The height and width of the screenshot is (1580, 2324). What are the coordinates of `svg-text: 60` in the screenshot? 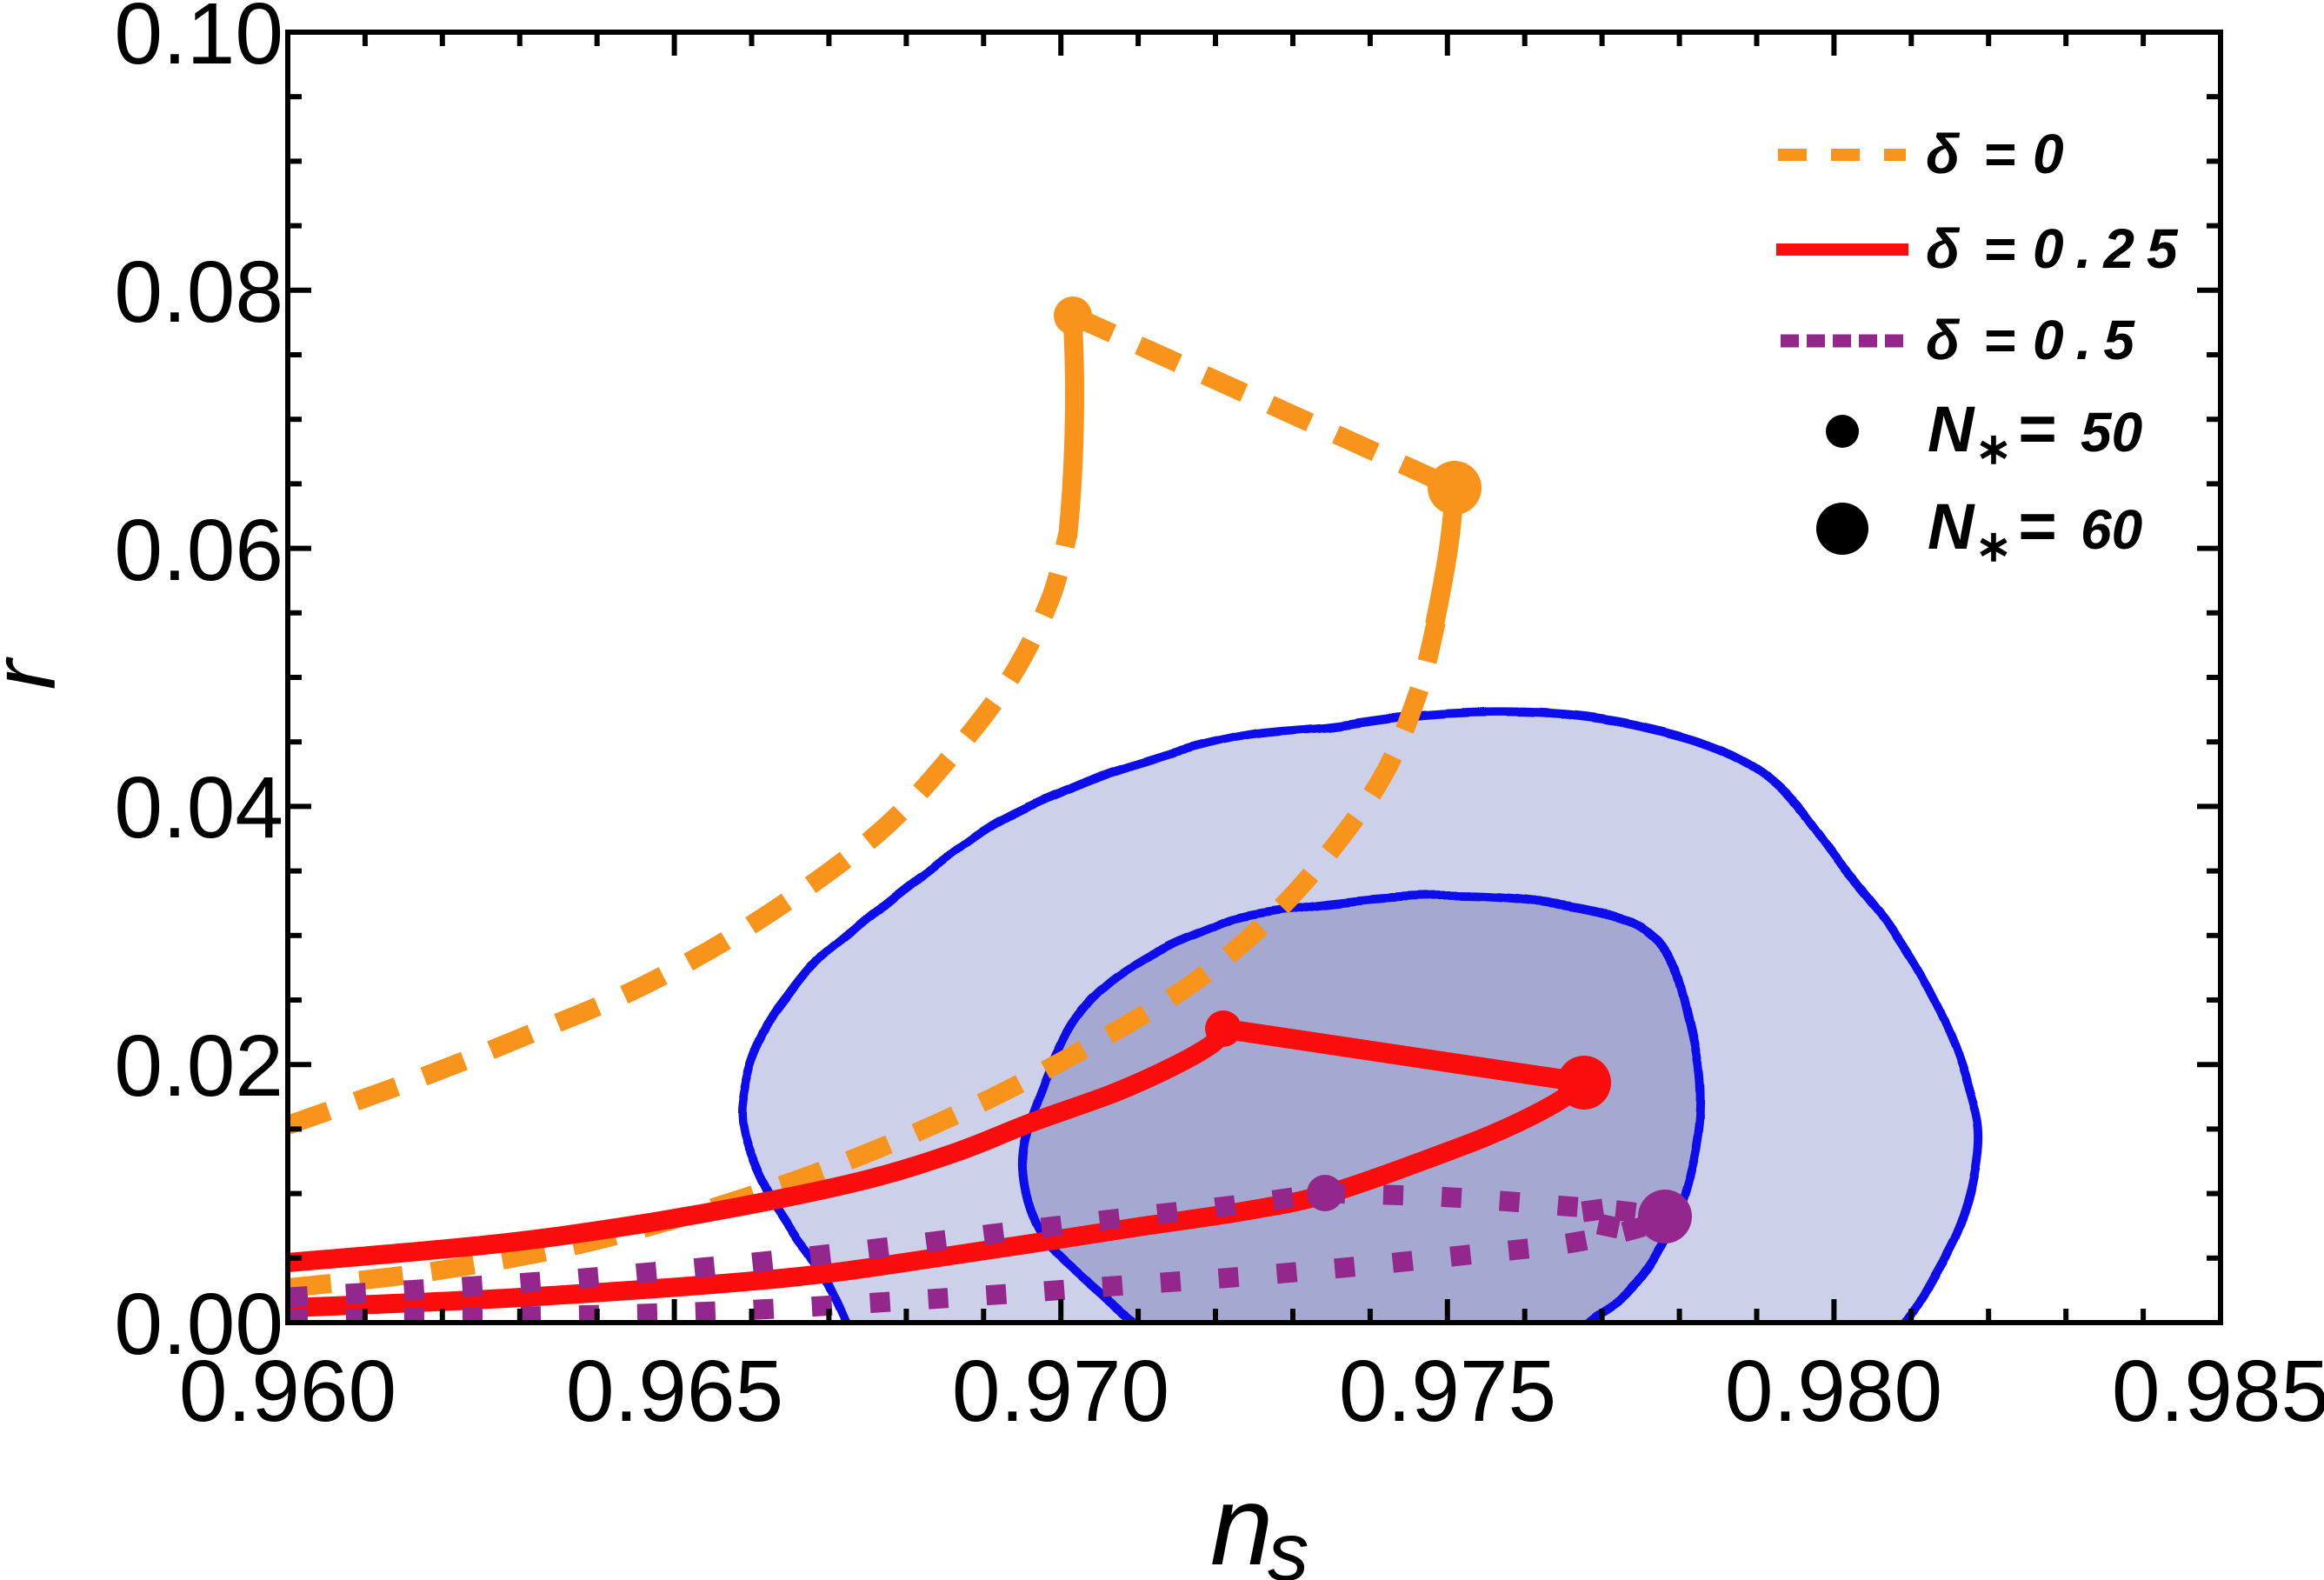 It's located at (2111, 529).